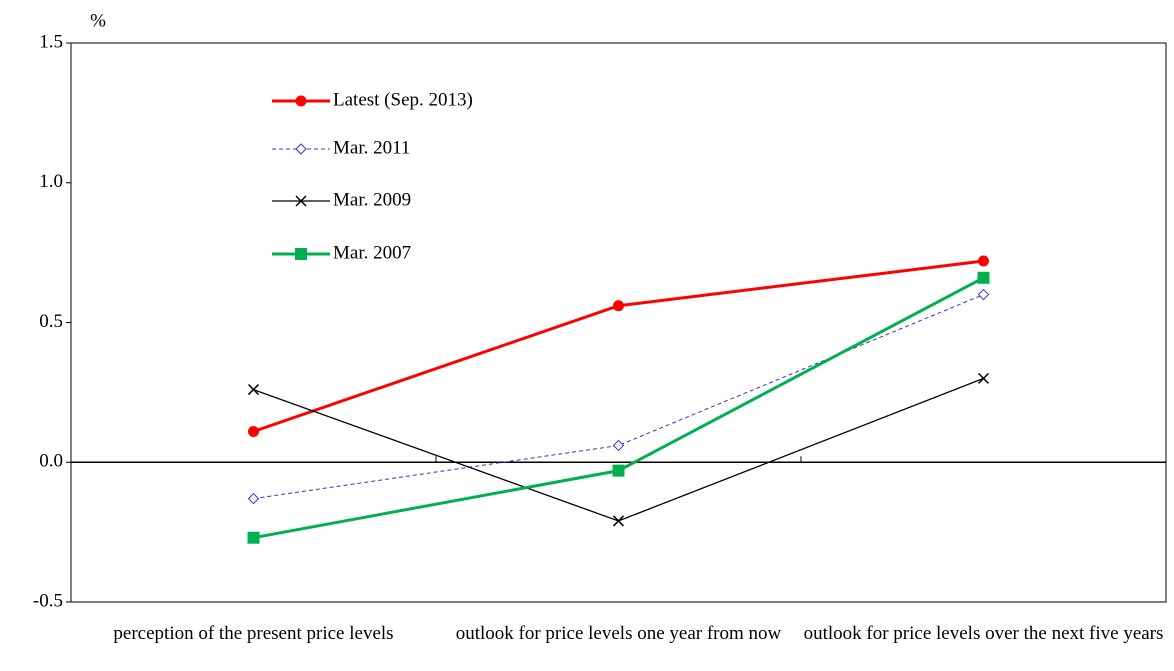  What do you see at coordinates (51, 321) in the screenshot?
I see `y-tick-label: 0.5` at bounding box center [51, 321].